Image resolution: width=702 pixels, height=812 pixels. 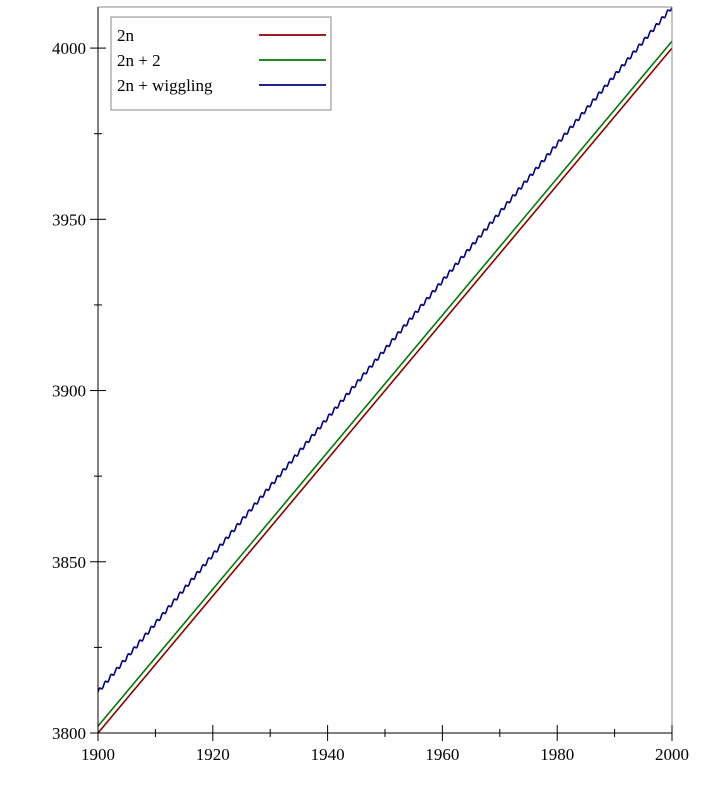 I want to click on legend: 2n 2n + 2 2n + wiggling, so click(x=221, y=63).